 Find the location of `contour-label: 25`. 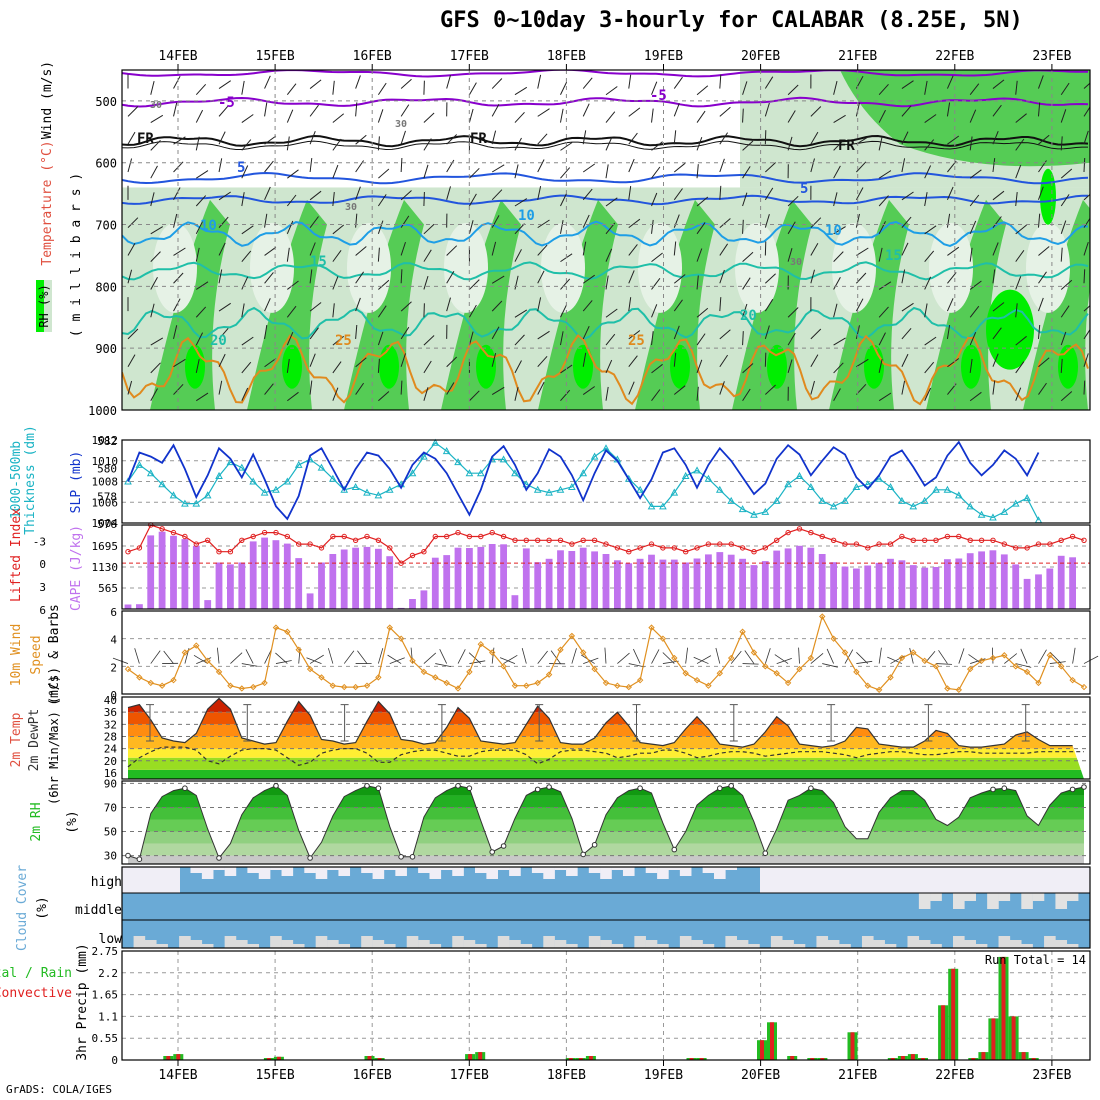

contour-label: 25 is located at coordinates (343, 341).